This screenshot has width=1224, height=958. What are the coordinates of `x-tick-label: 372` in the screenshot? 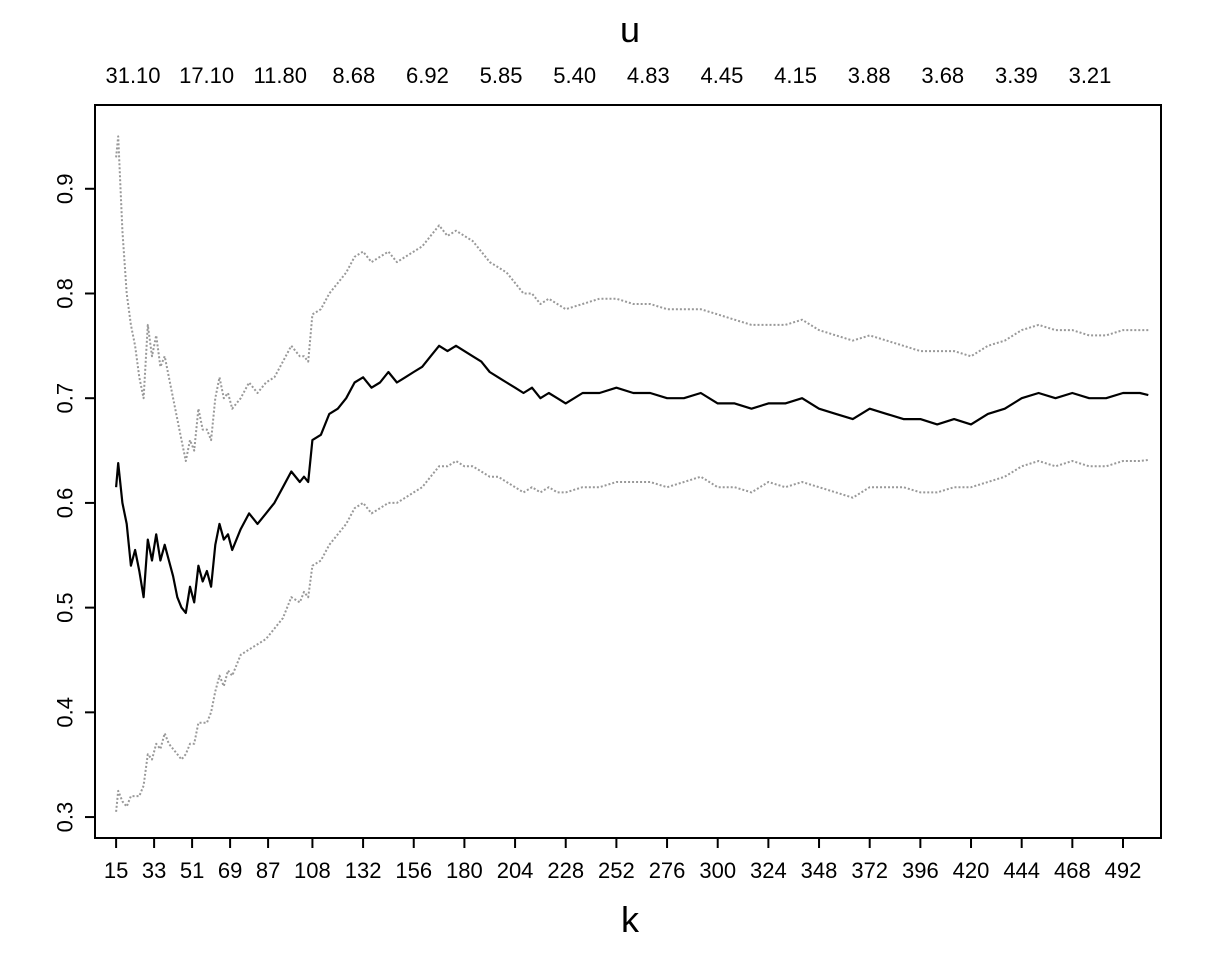 It's located at (869, 870).